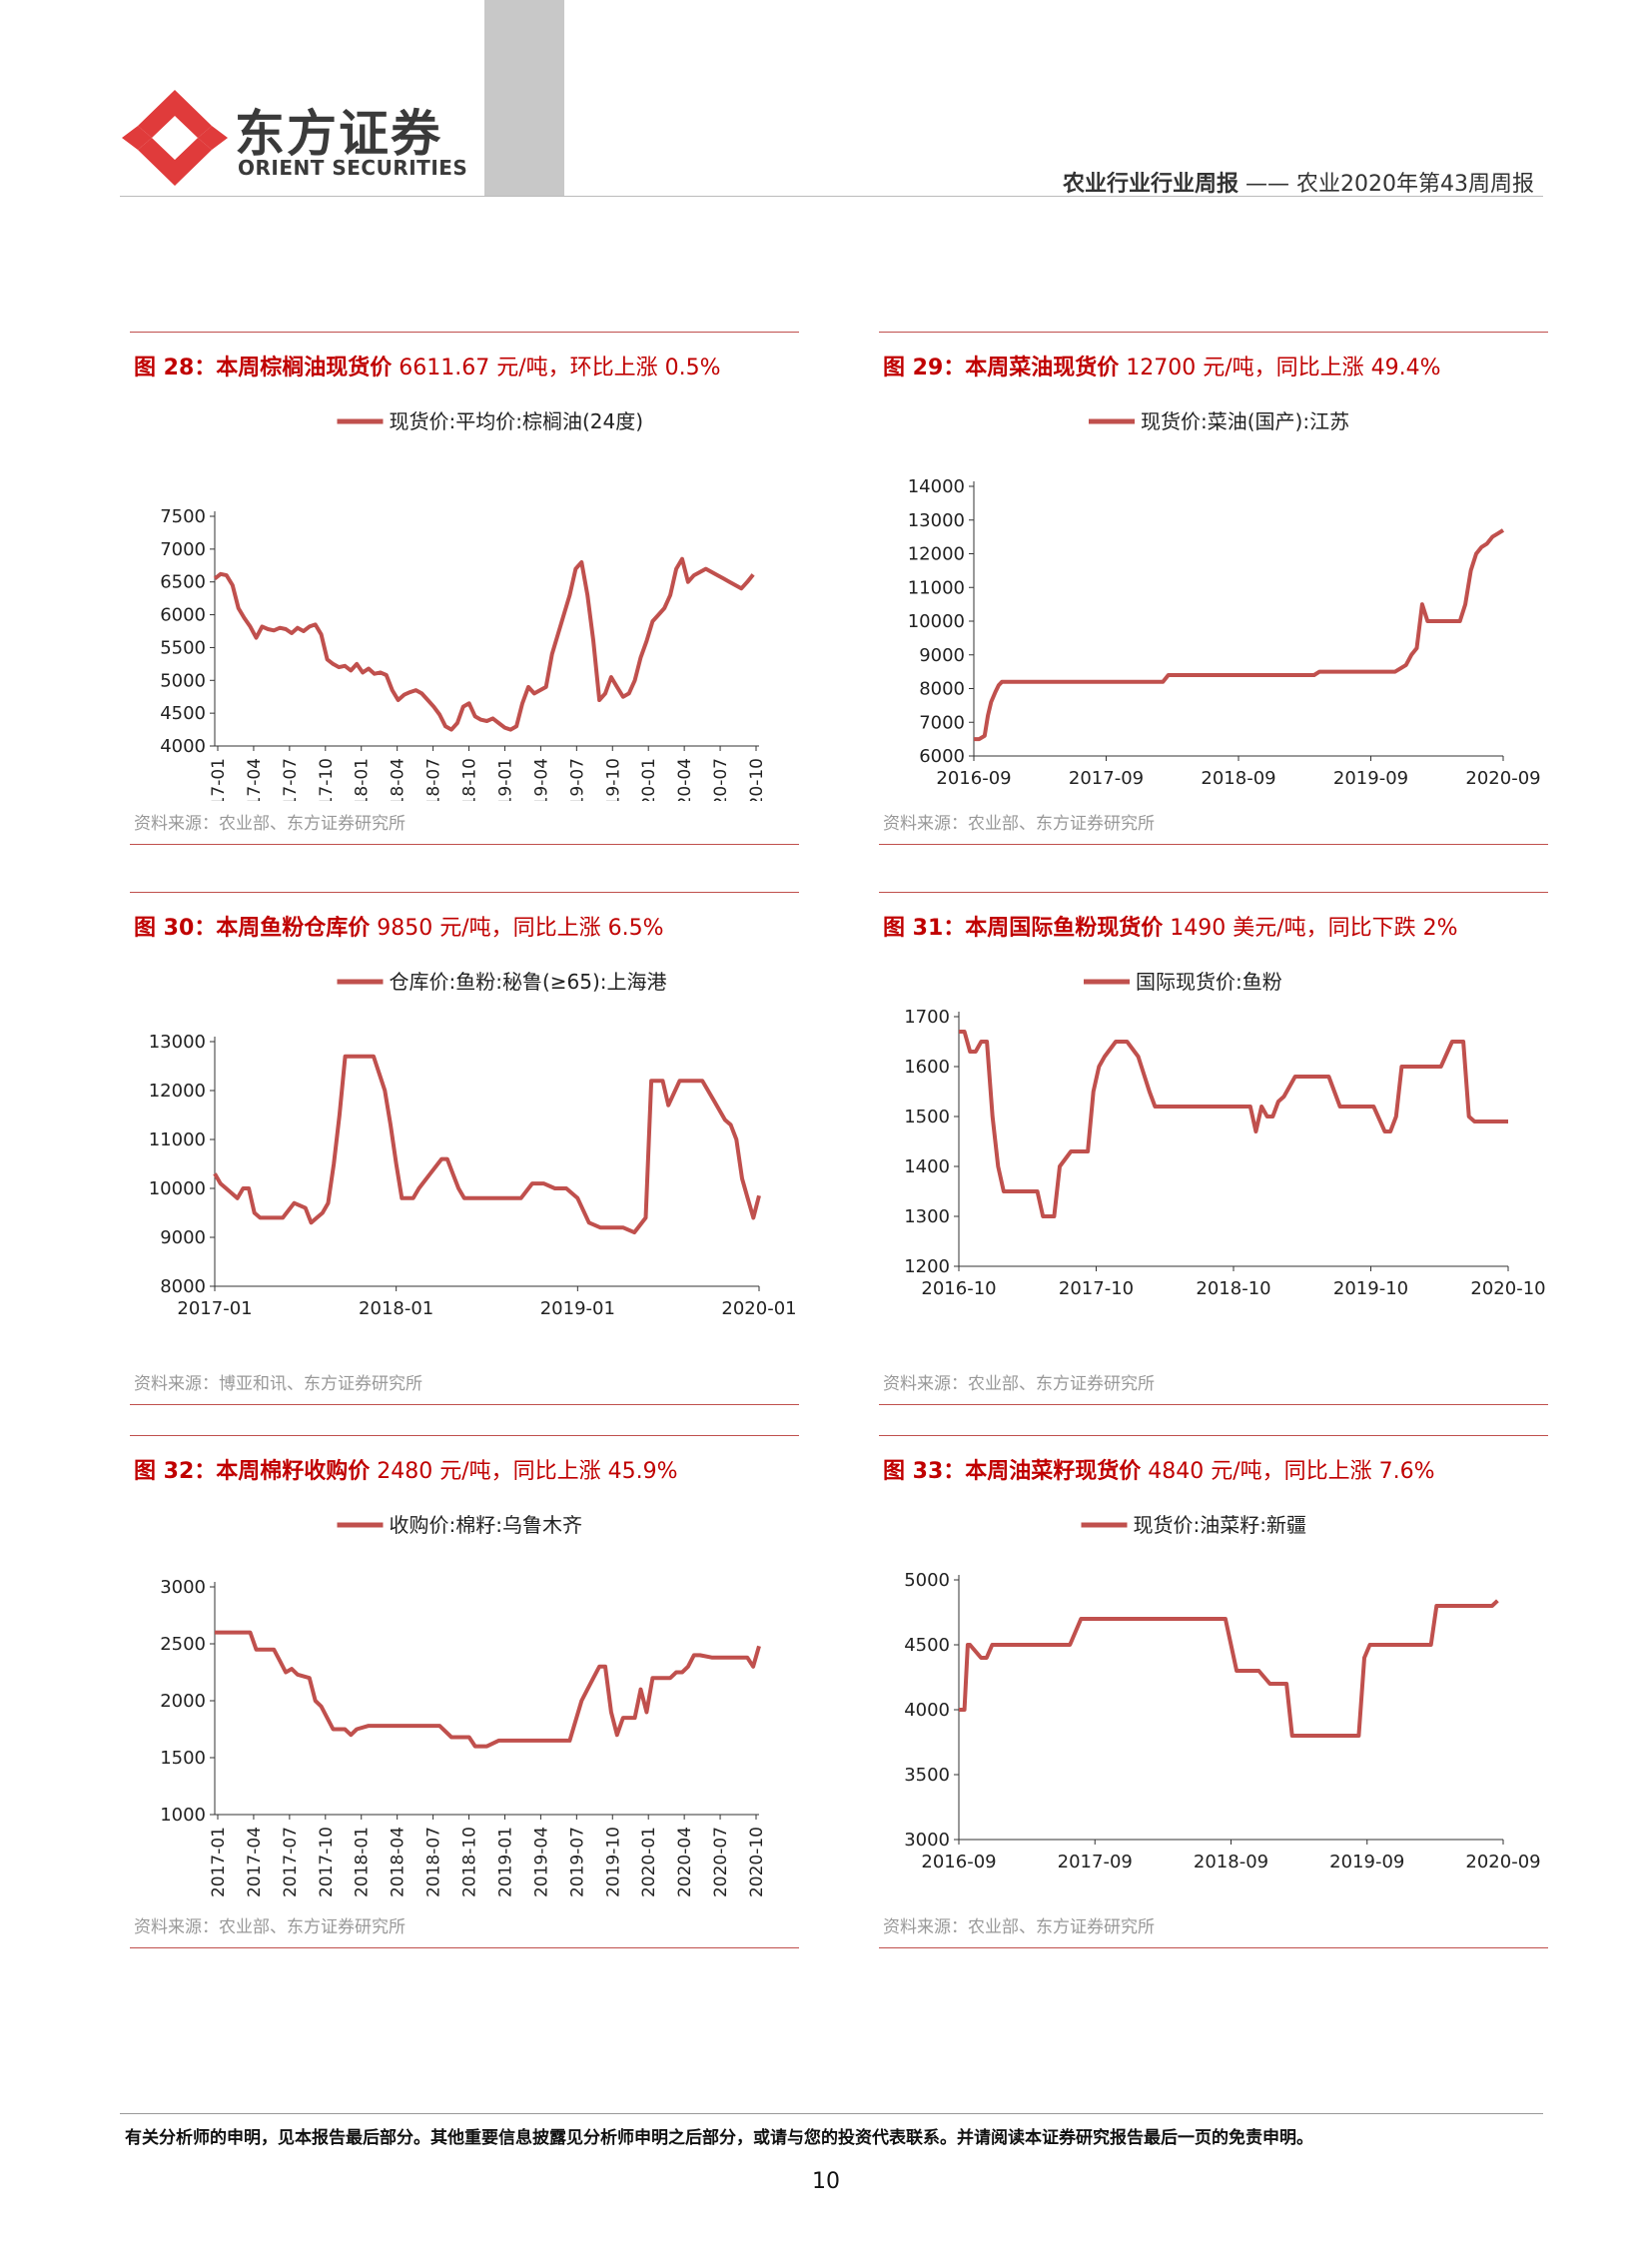 This screenshot has height=2242, width=1652. I want to click on figure-label: 图 29：, so click(924, 368).